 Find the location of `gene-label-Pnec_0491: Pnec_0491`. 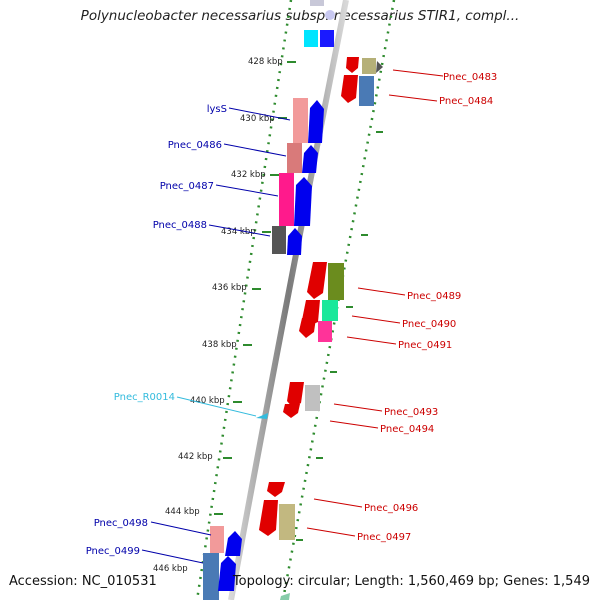

gene-label-Pnec_0491: Pnec_0491 is located at coordinates (425, 345).